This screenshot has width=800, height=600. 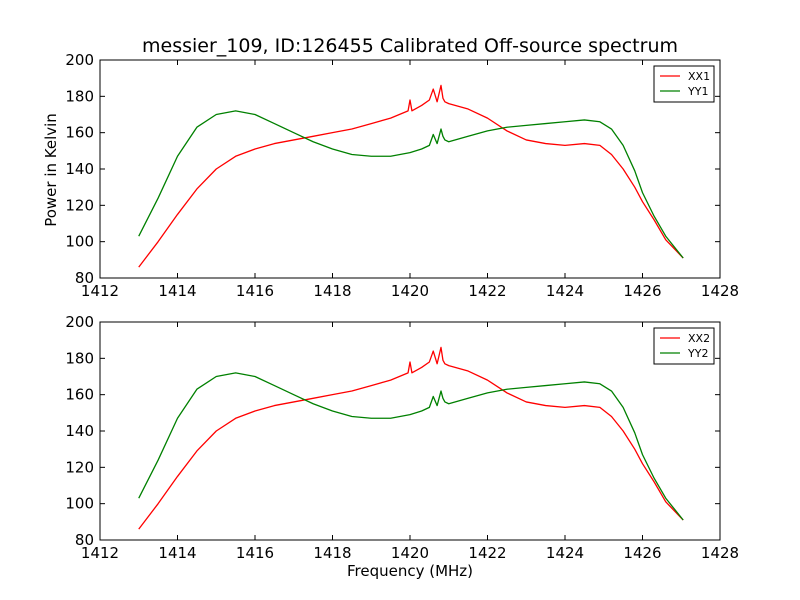 I want to click on legend-label-yy1: YY1, so click(x=697, y=91).